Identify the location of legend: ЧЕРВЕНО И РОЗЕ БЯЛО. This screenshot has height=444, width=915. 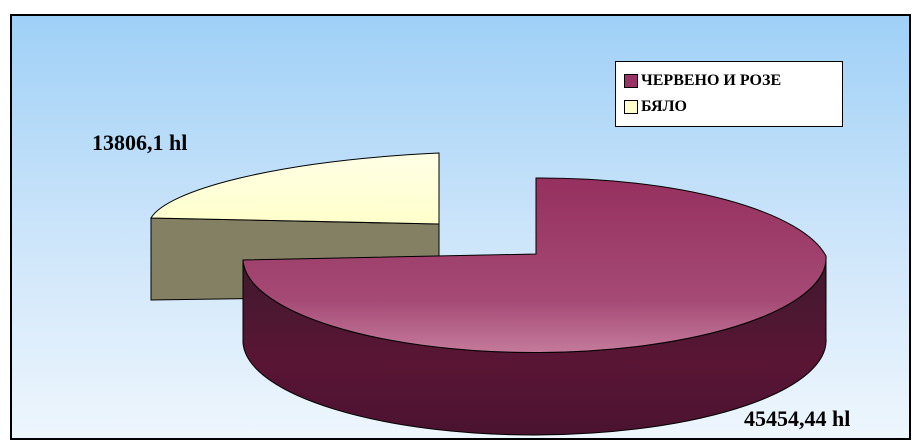
(729, 94).